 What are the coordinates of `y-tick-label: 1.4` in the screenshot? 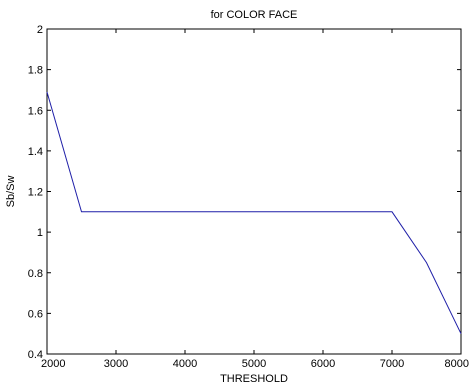 It's located at (35, 152).